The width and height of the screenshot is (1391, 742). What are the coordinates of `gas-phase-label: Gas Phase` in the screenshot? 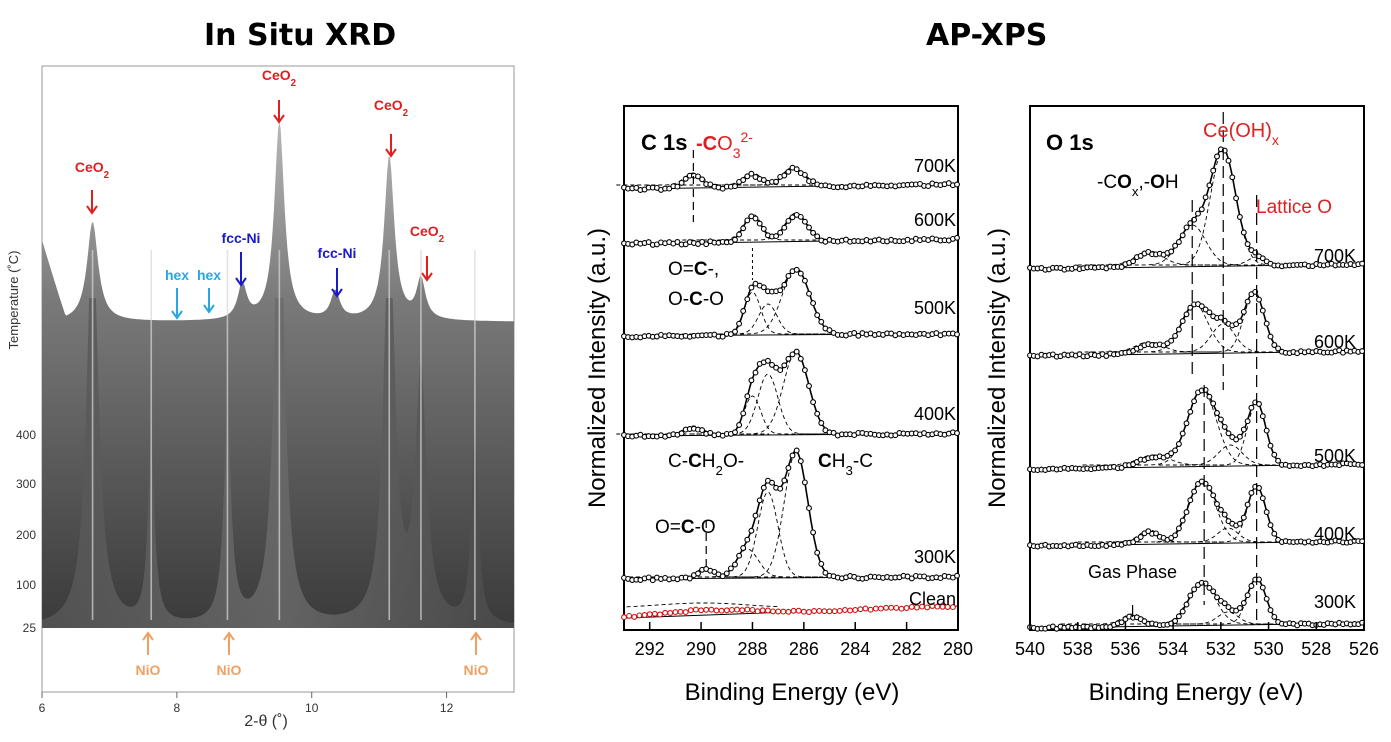 It's located at (1132, 572).